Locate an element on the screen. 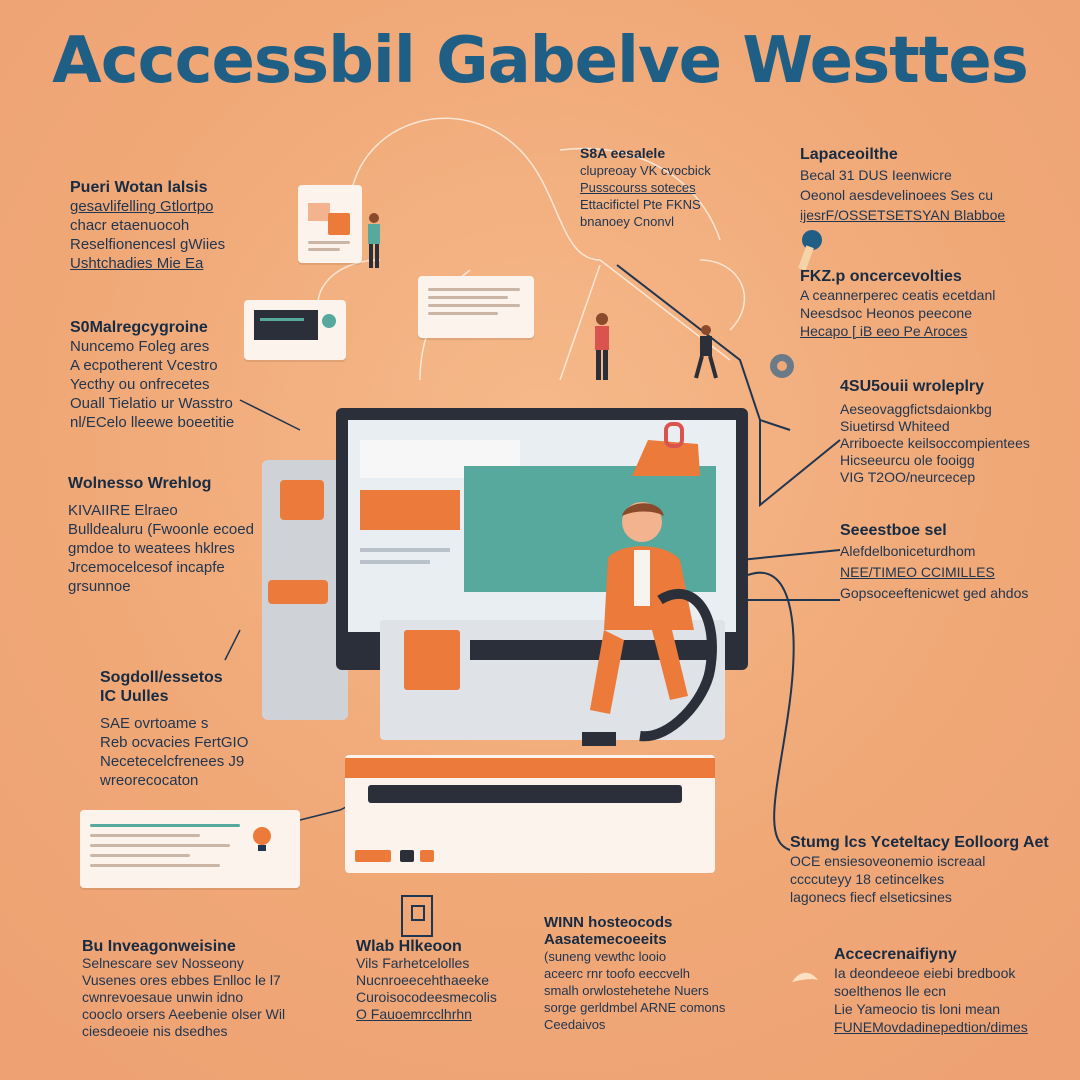  block-line: Ettacifictel Pte FKNS is located at coordinates (640, 204).